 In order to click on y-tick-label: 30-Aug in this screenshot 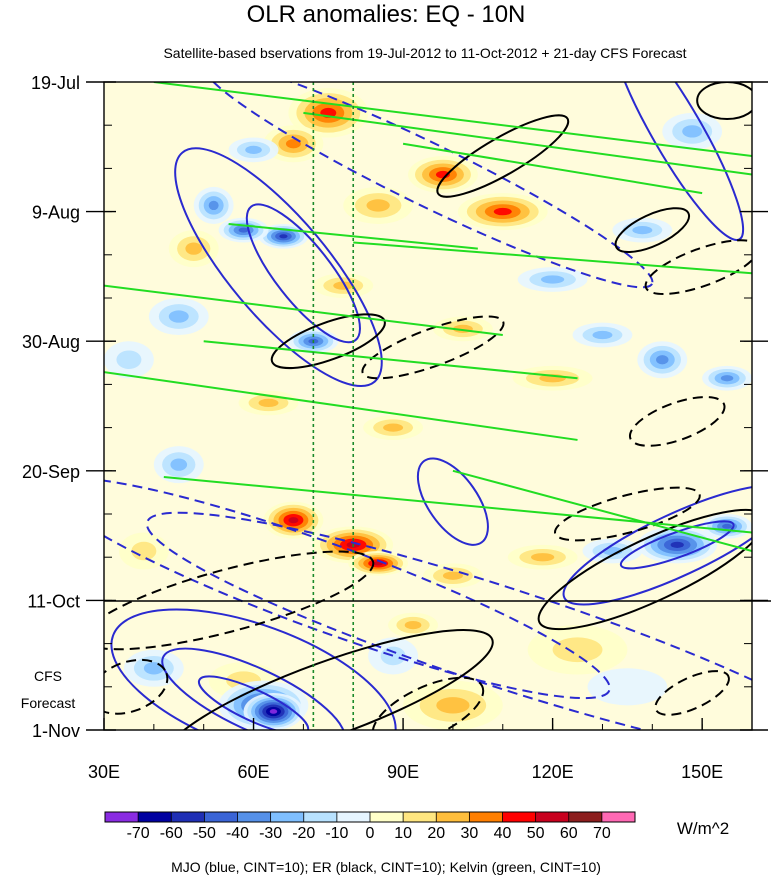, I will do `click(51, 342)`.